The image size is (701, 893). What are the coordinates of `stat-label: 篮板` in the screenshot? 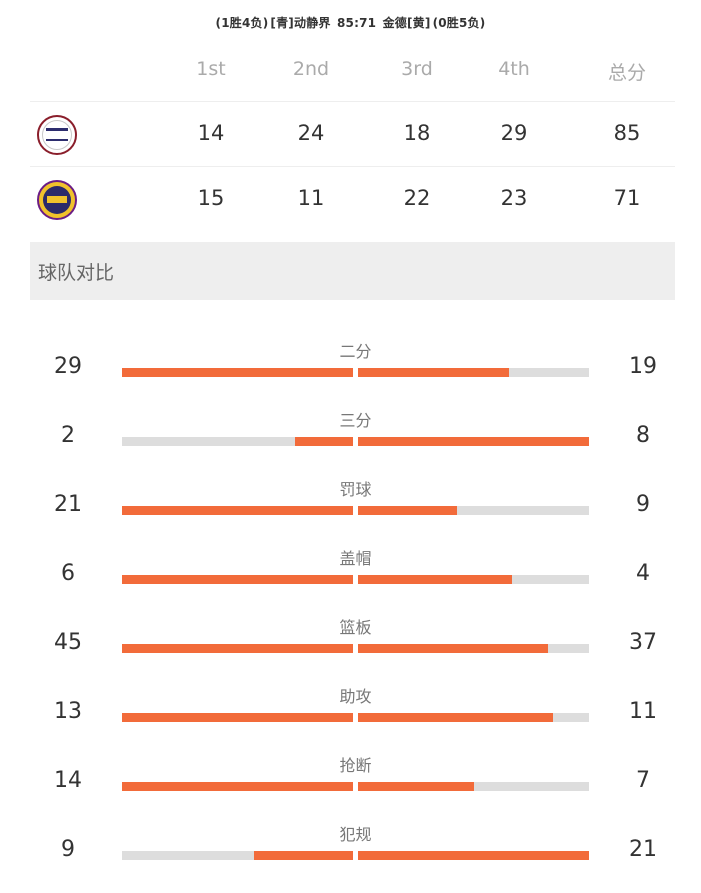 It's located at (355, 627).